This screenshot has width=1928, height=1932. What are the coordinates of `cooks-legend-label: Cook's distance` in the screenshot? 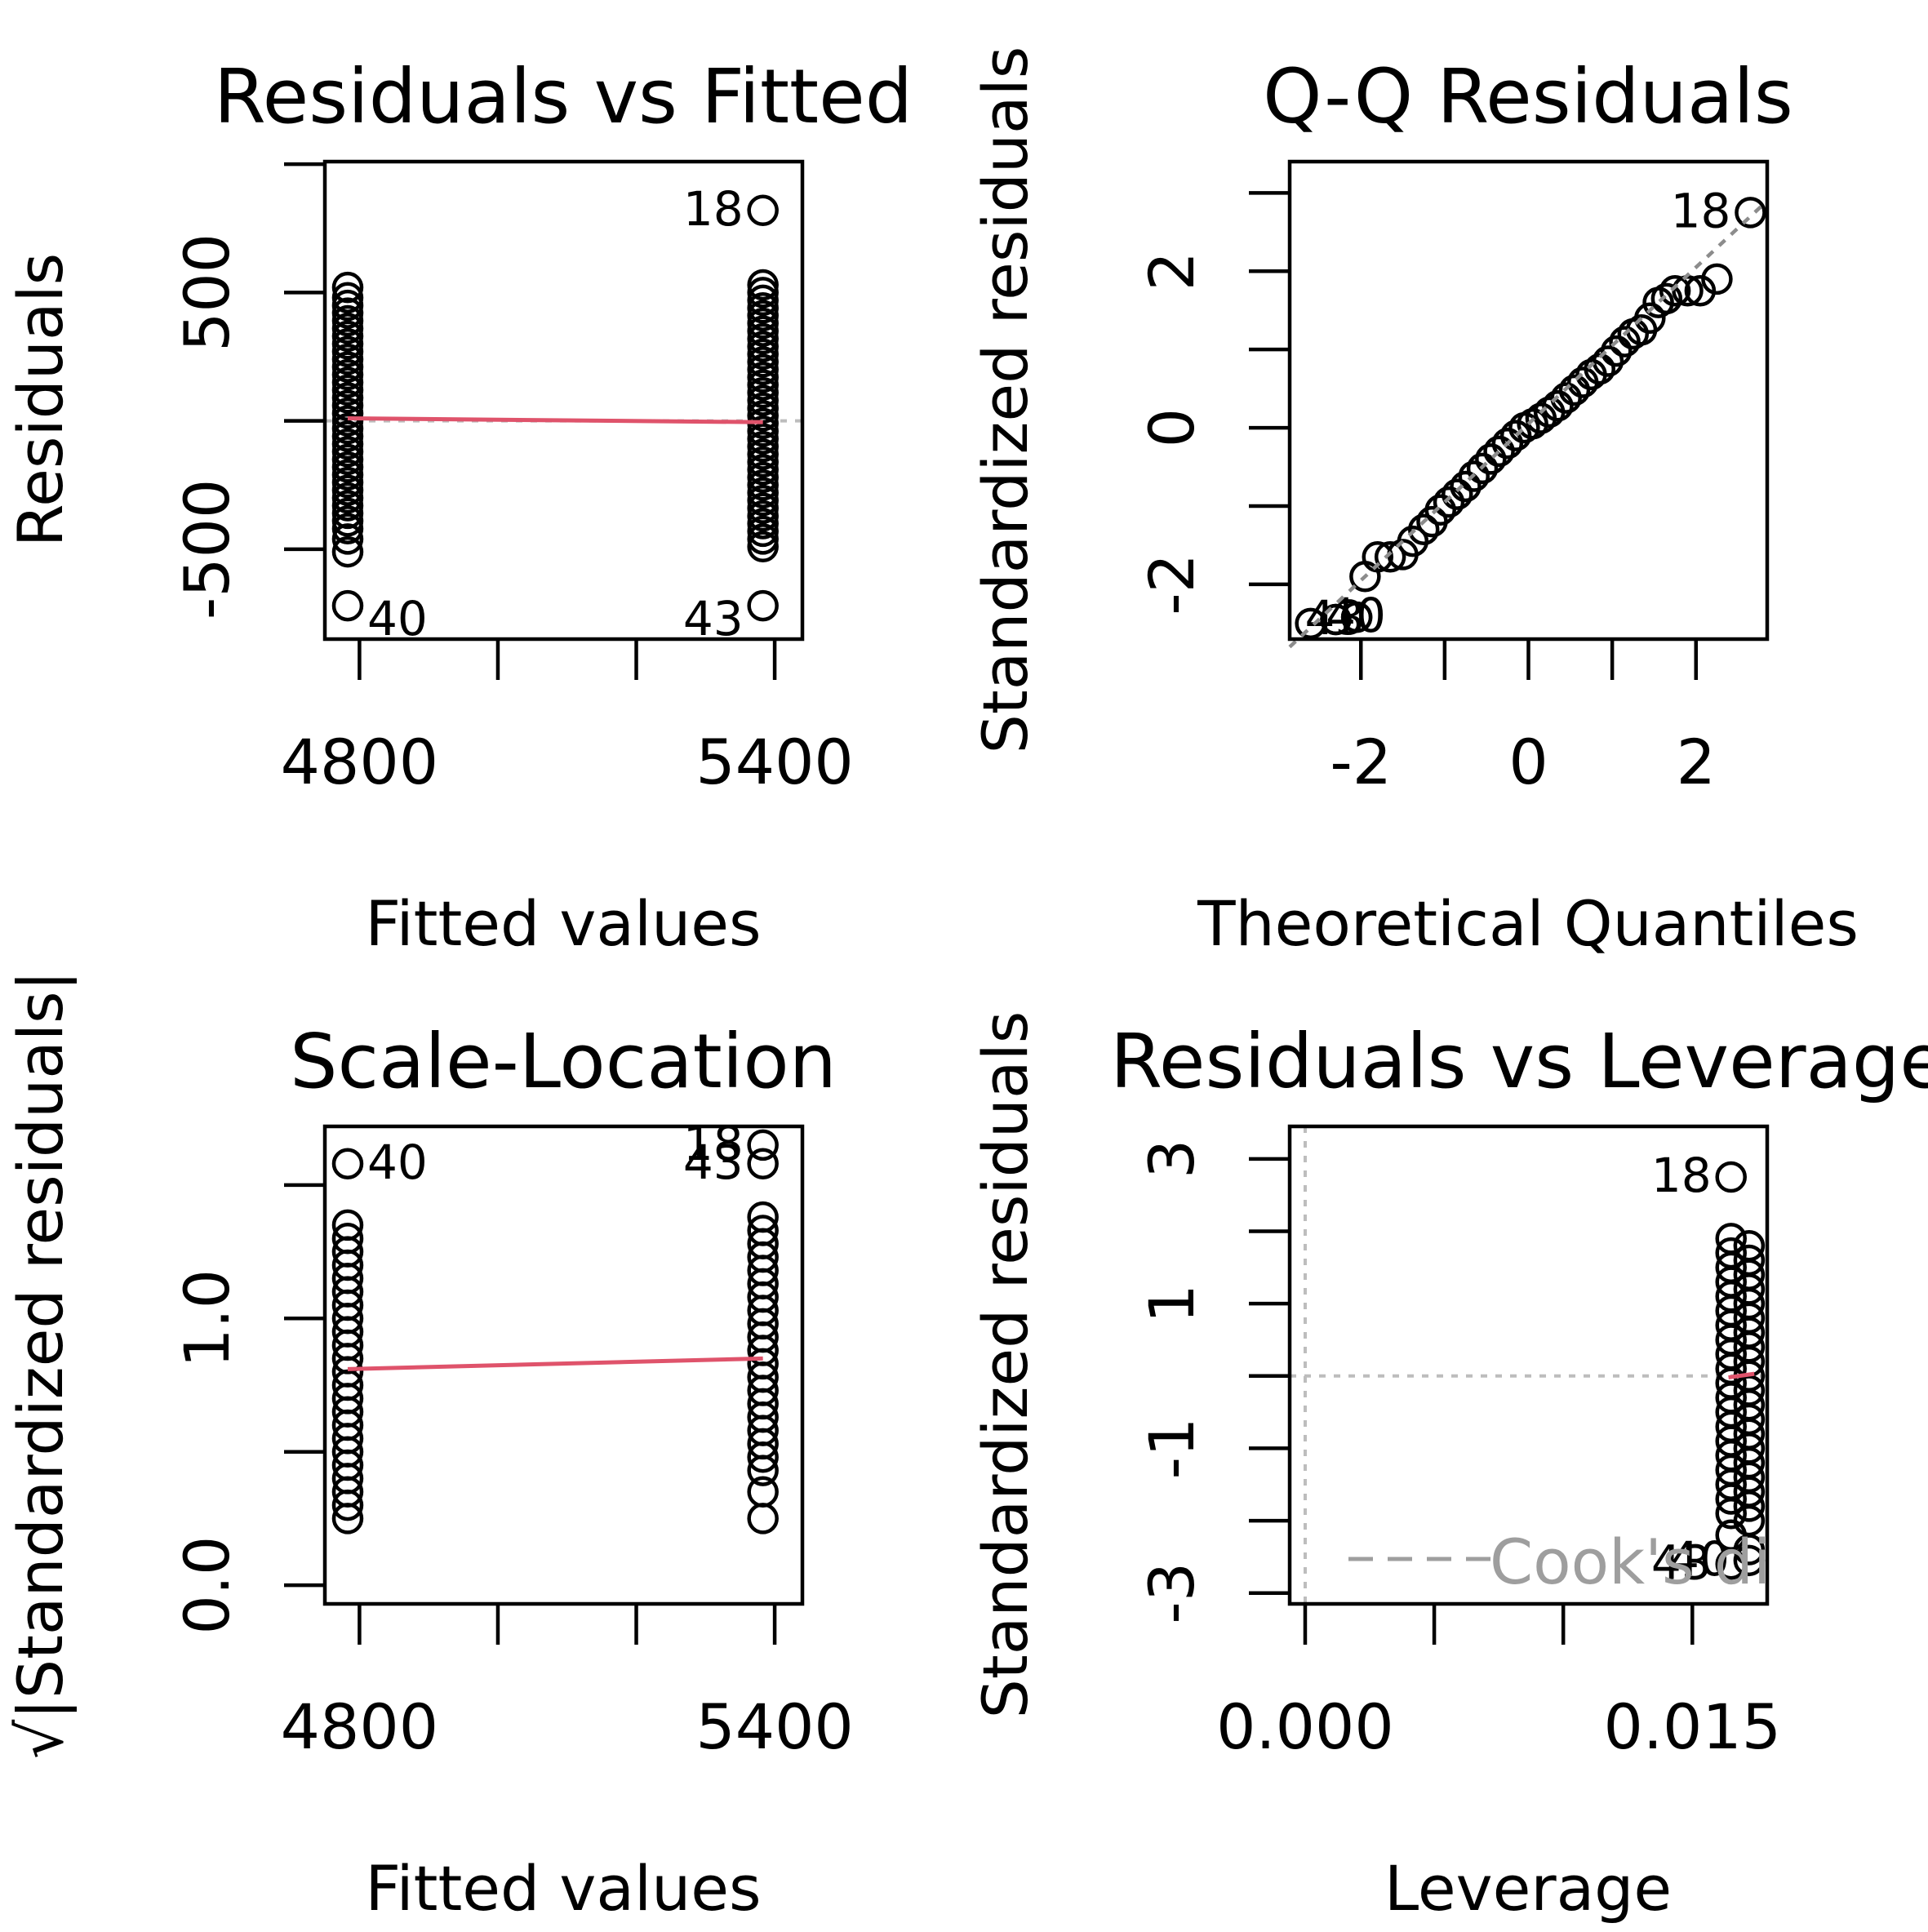 It's located at (1709, 1562).